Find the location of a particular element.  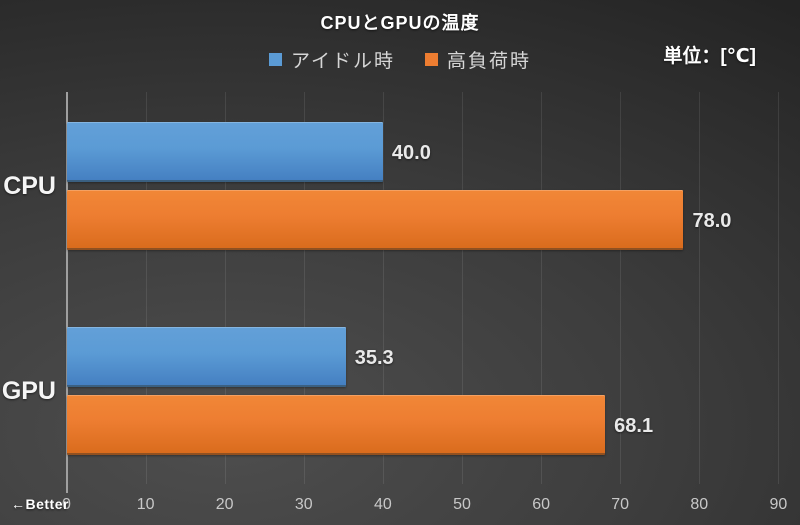

x-tick-label-40: 40 is located at coordinates (382, 504).